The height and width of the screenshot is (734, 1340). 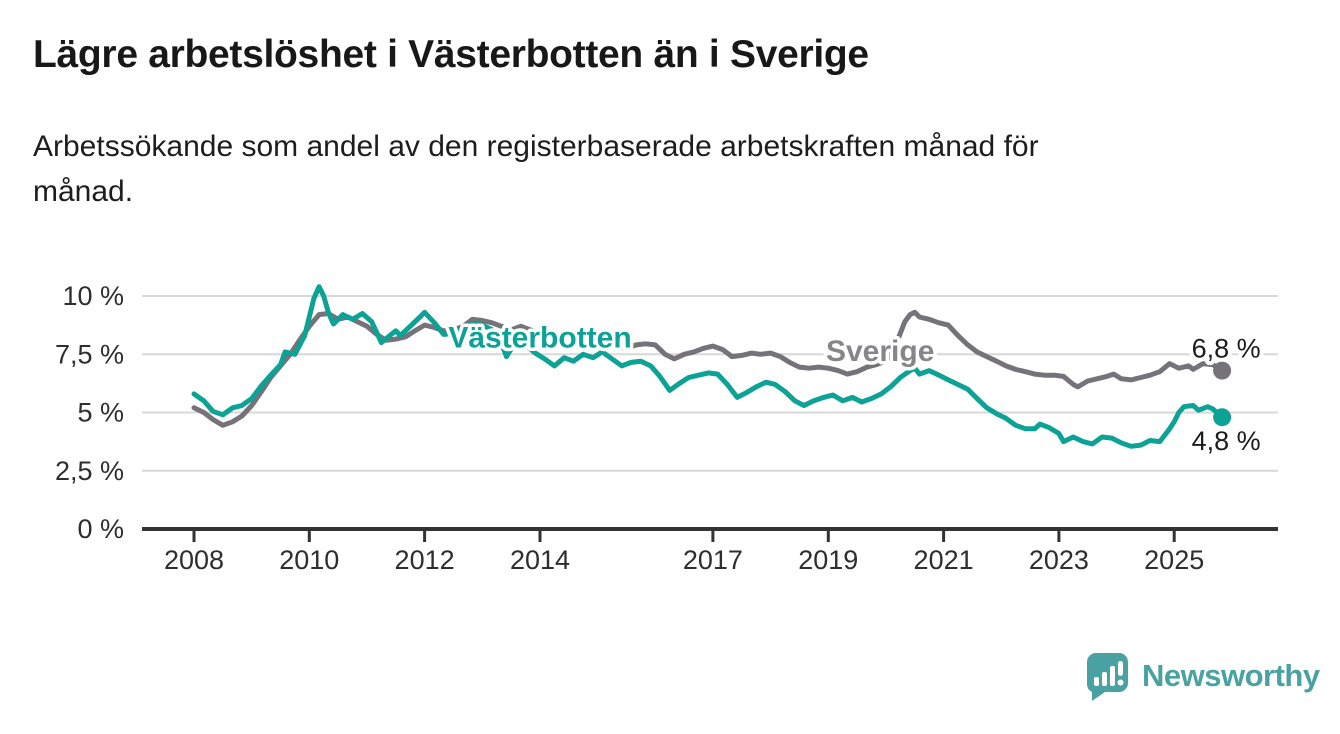 What do you see at coordinates (89, 471) in the screenshot?
I see `y-tick-label: 2,5 %` at bounding box center [89, 471].